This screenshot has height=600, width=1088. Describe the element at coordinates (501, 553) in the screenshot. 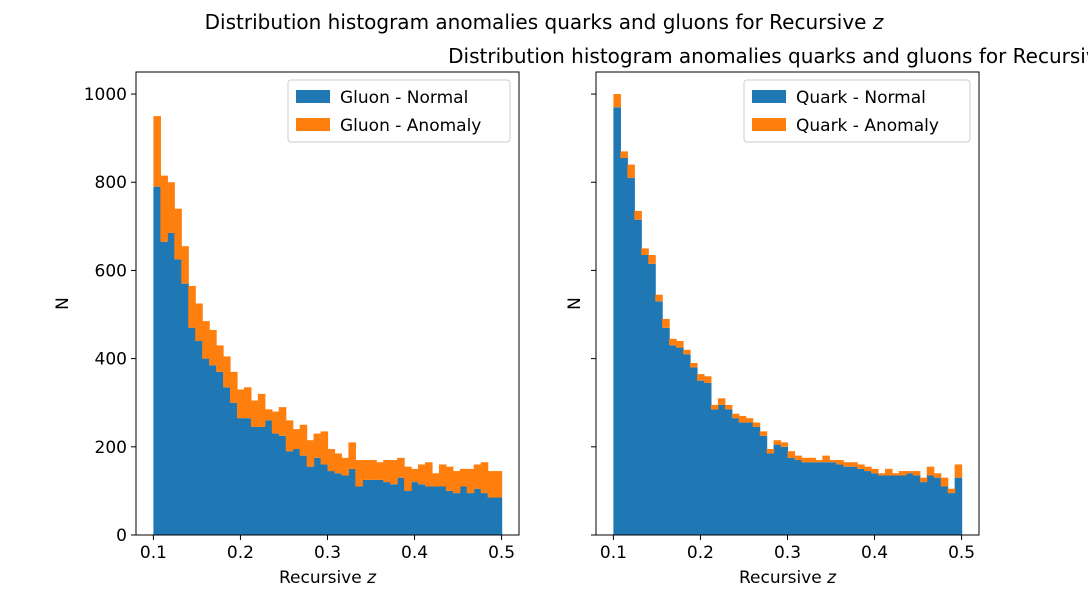

I see `x-tick-label: 0.5` at that location.